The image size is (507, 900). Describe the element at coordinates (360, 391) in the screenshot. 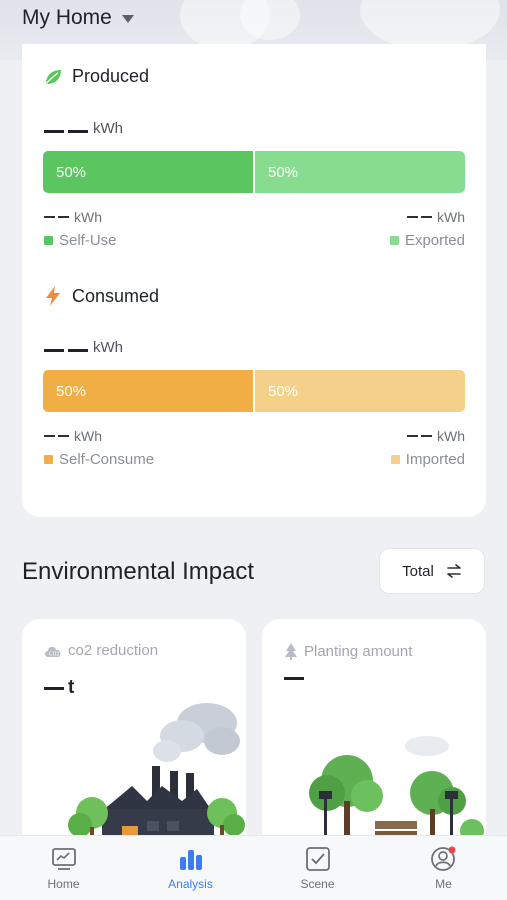

I see `imported-segment: 50%` at that location.